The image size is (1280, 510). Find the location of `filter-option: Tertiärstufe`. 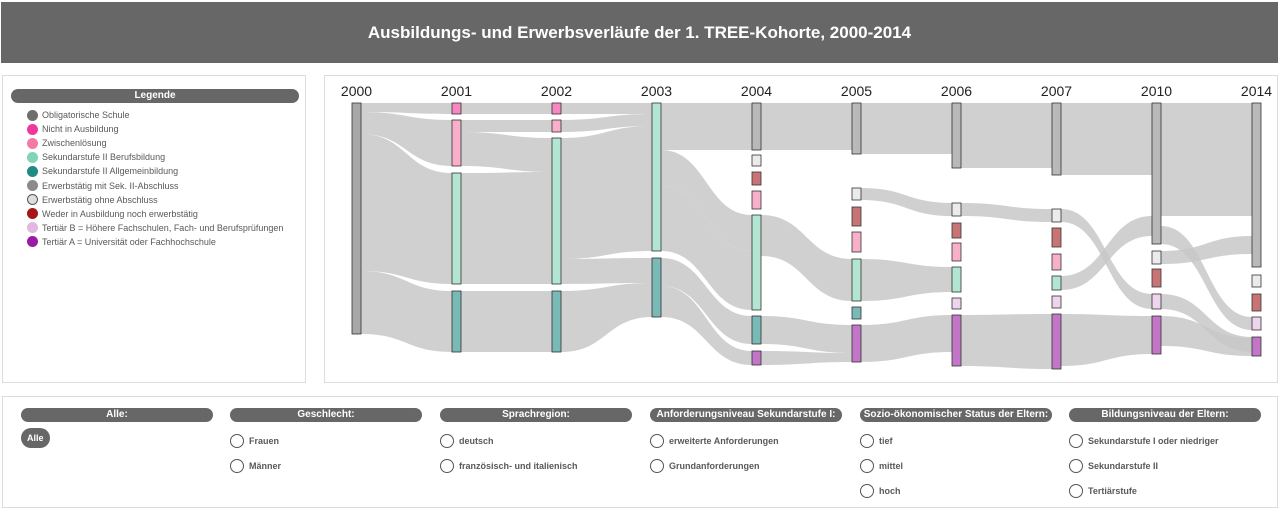

filter-option: Tertiärstufe is located at coordinates (1165, 490).